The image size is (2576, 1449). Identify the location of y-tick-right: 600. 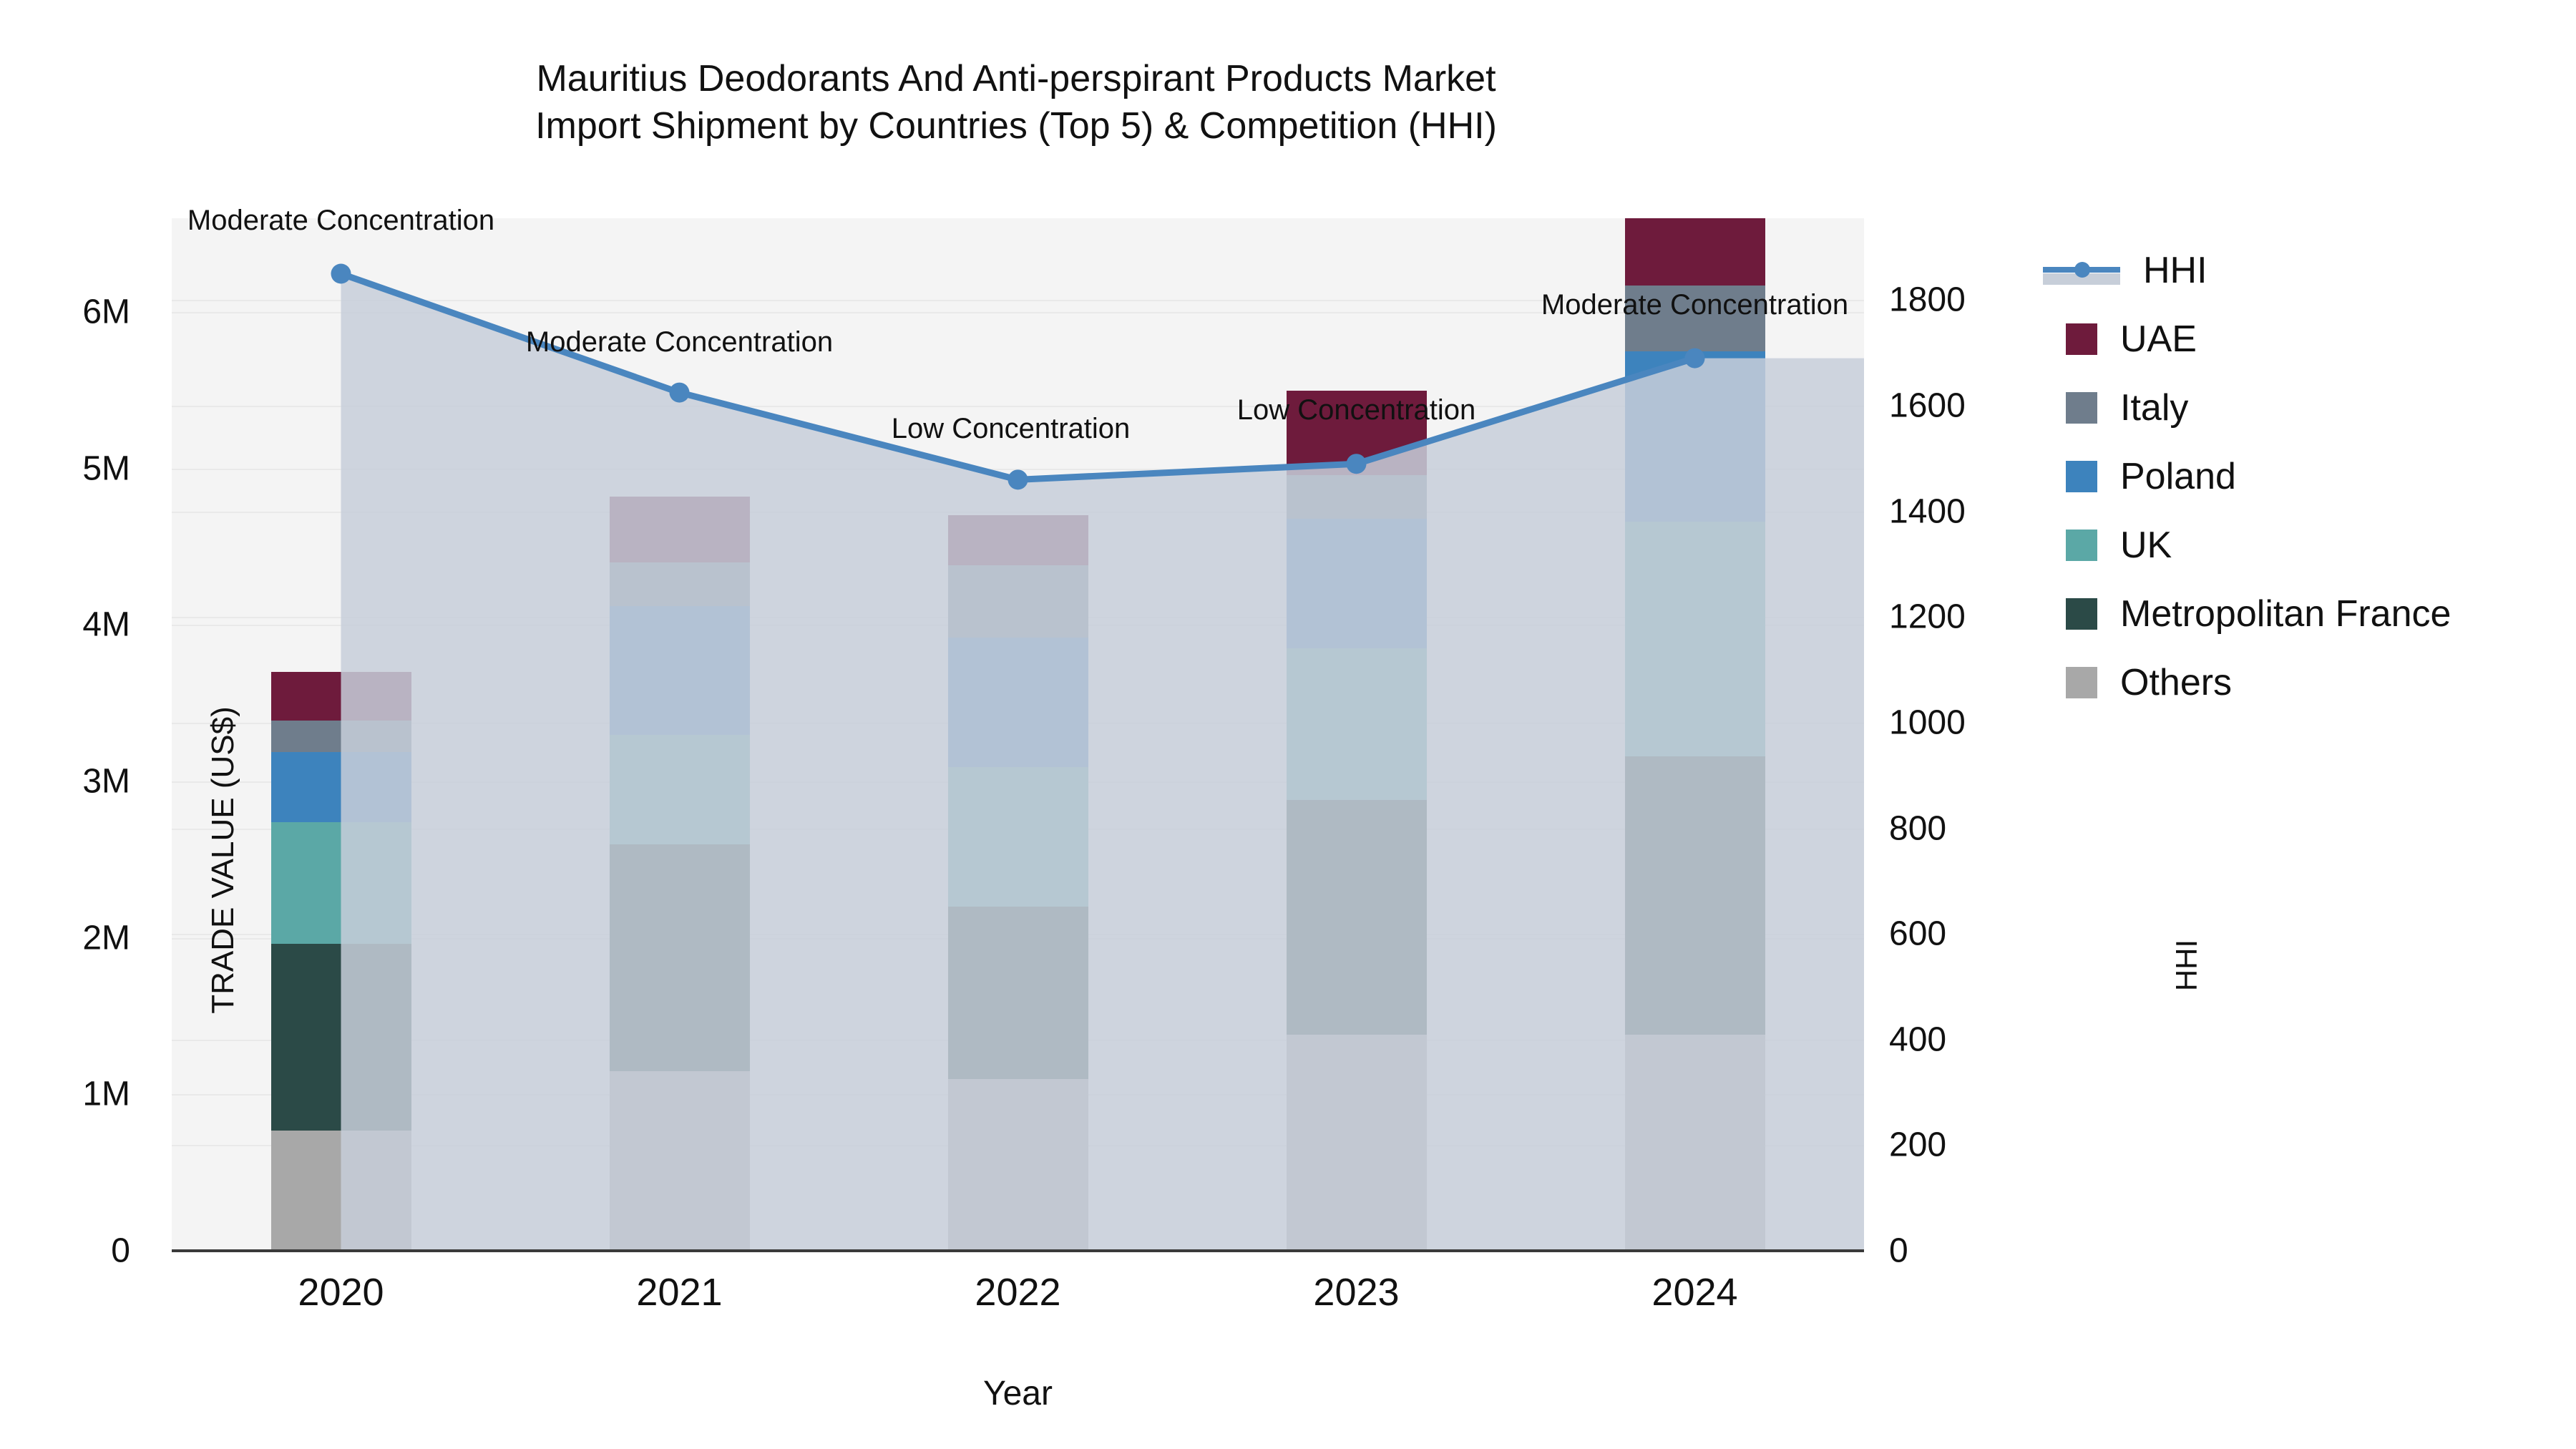
(1918, 933).